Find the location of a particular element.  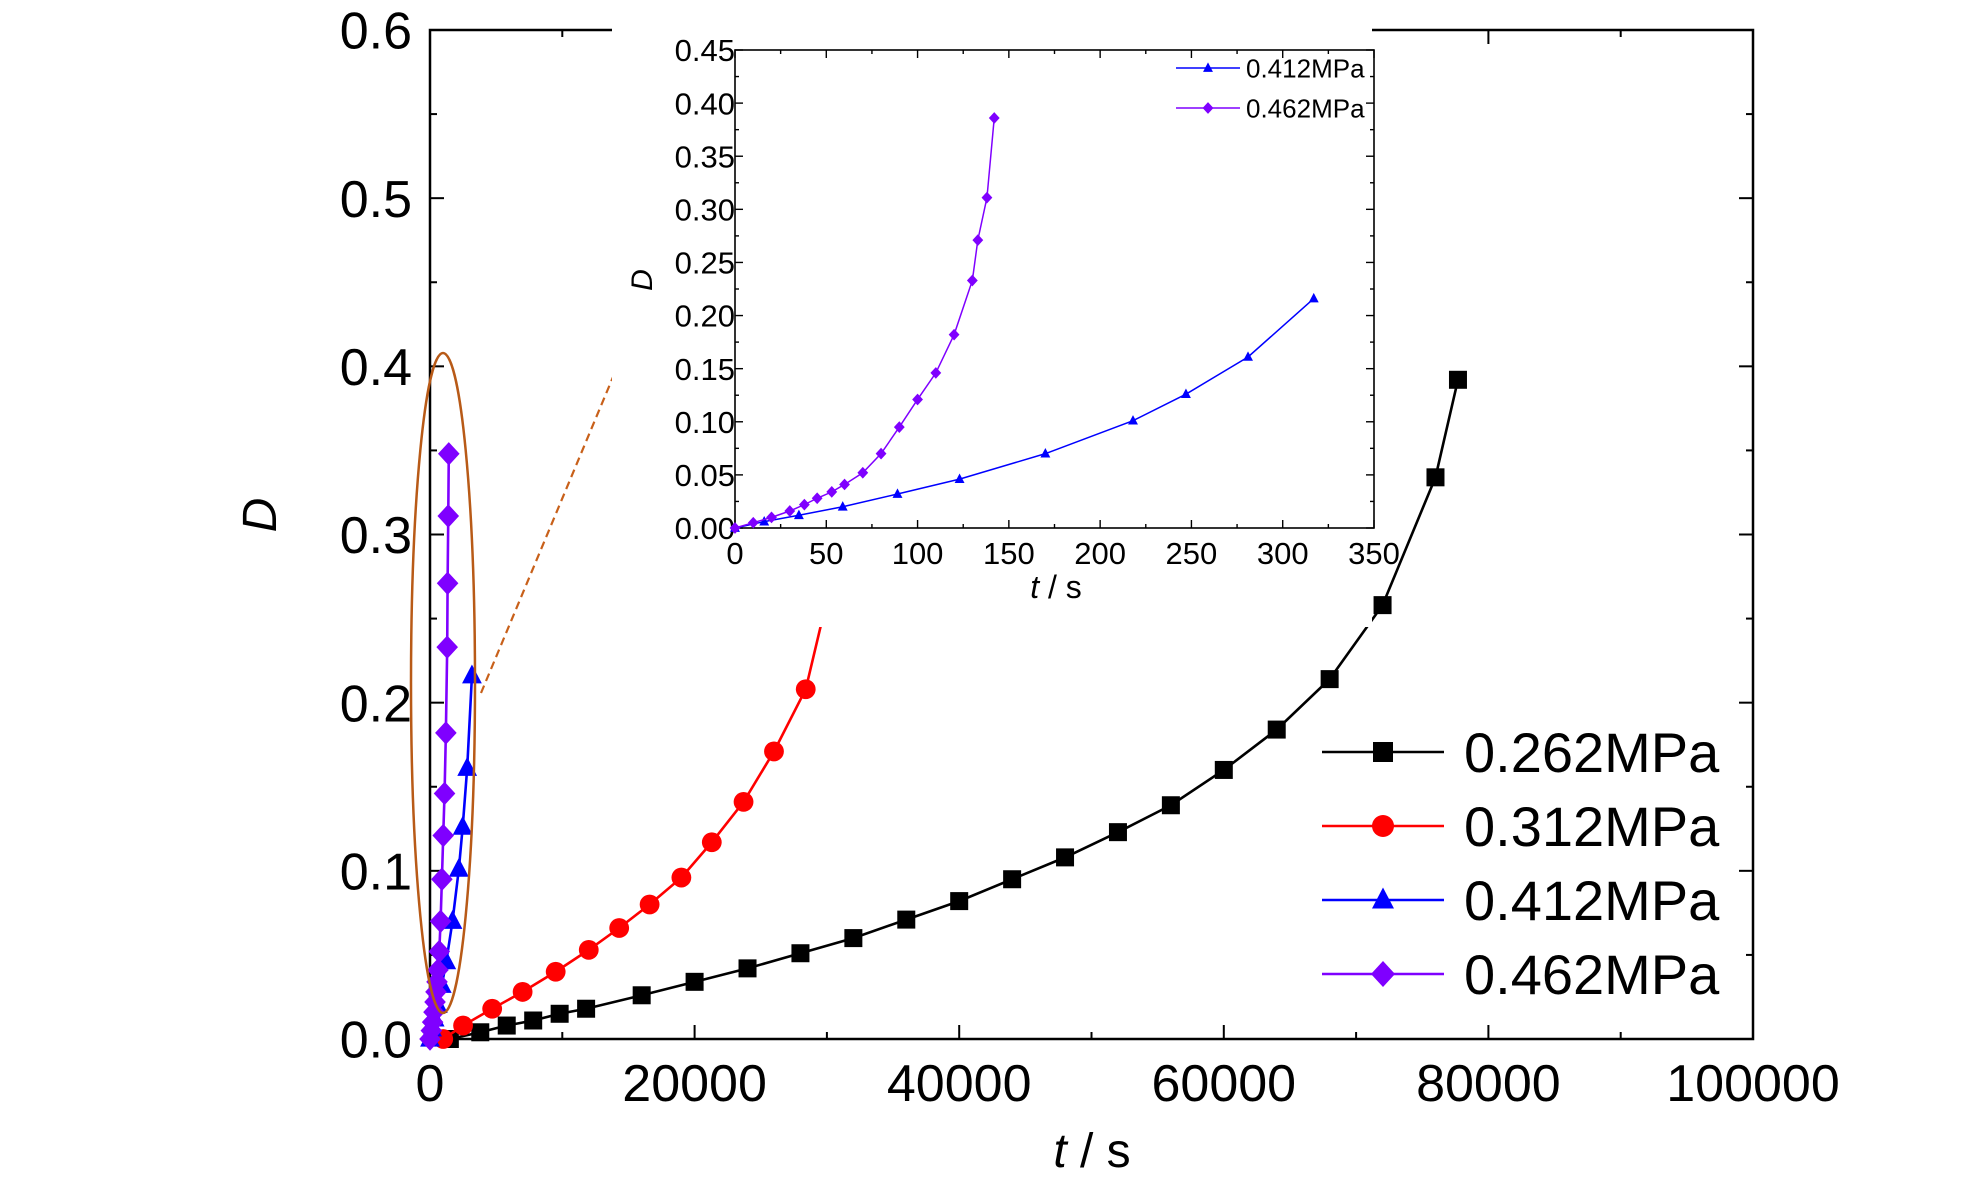

x-tick-label: 50 is located at coordinates (826, 553).